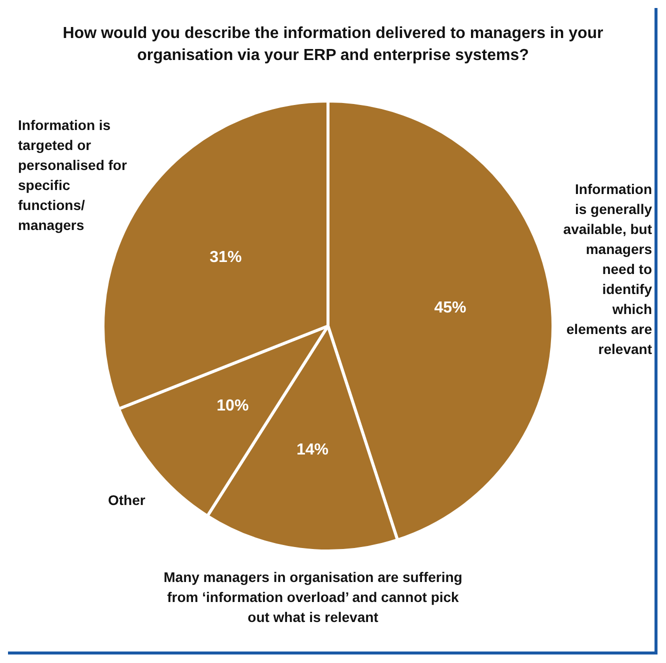 This screenshot has height=663, width=666. I want to click on slice-label: Information is targeted or personalised for specific functions/ managers, so click(73, 175).